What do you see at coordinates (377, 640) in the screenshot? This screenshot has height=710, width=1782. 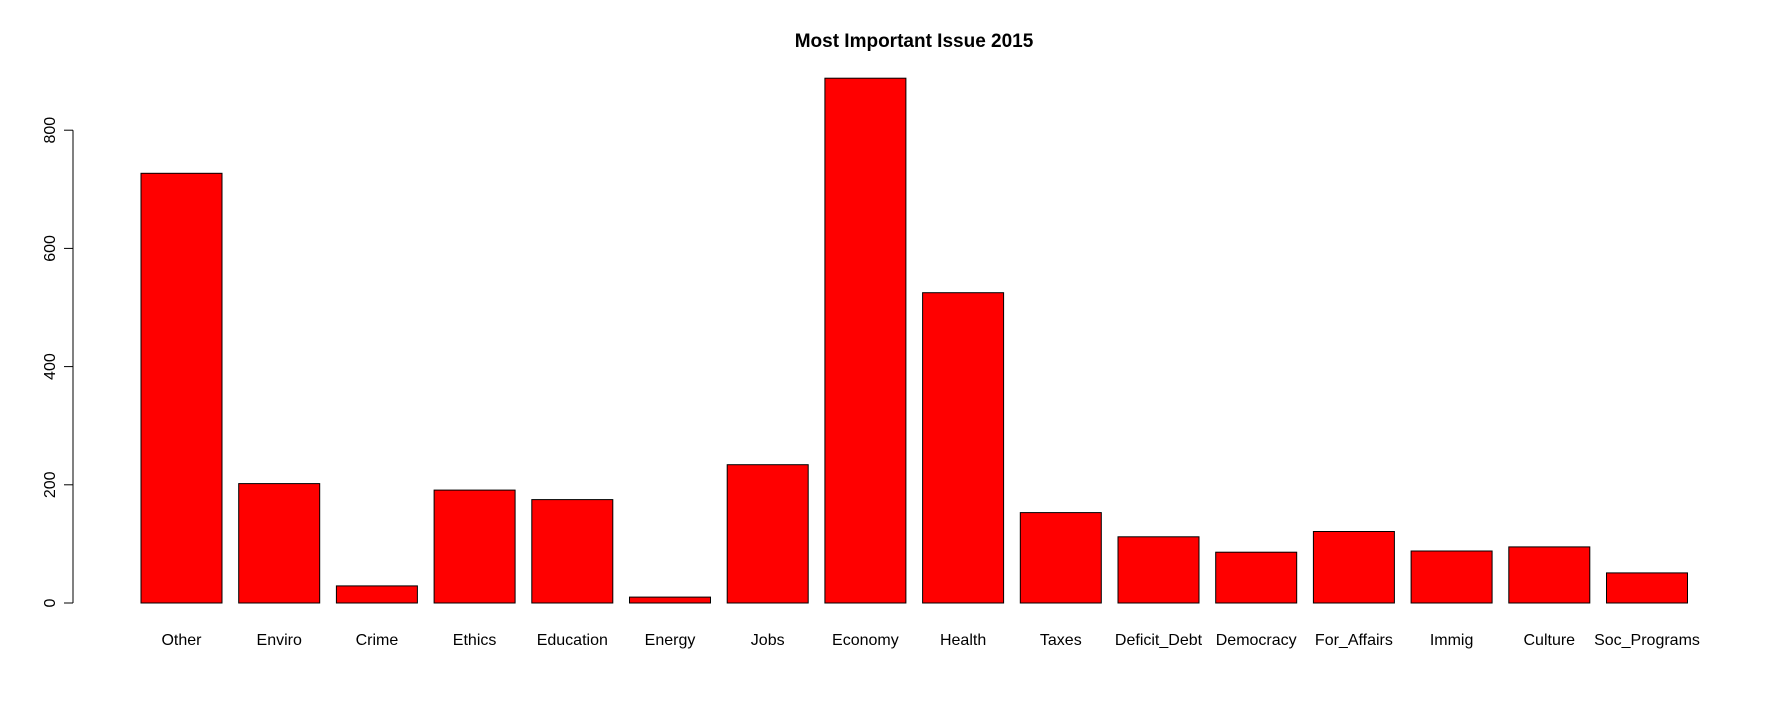 I see `x-category-label: Crime` at bounding box center [377, 640].